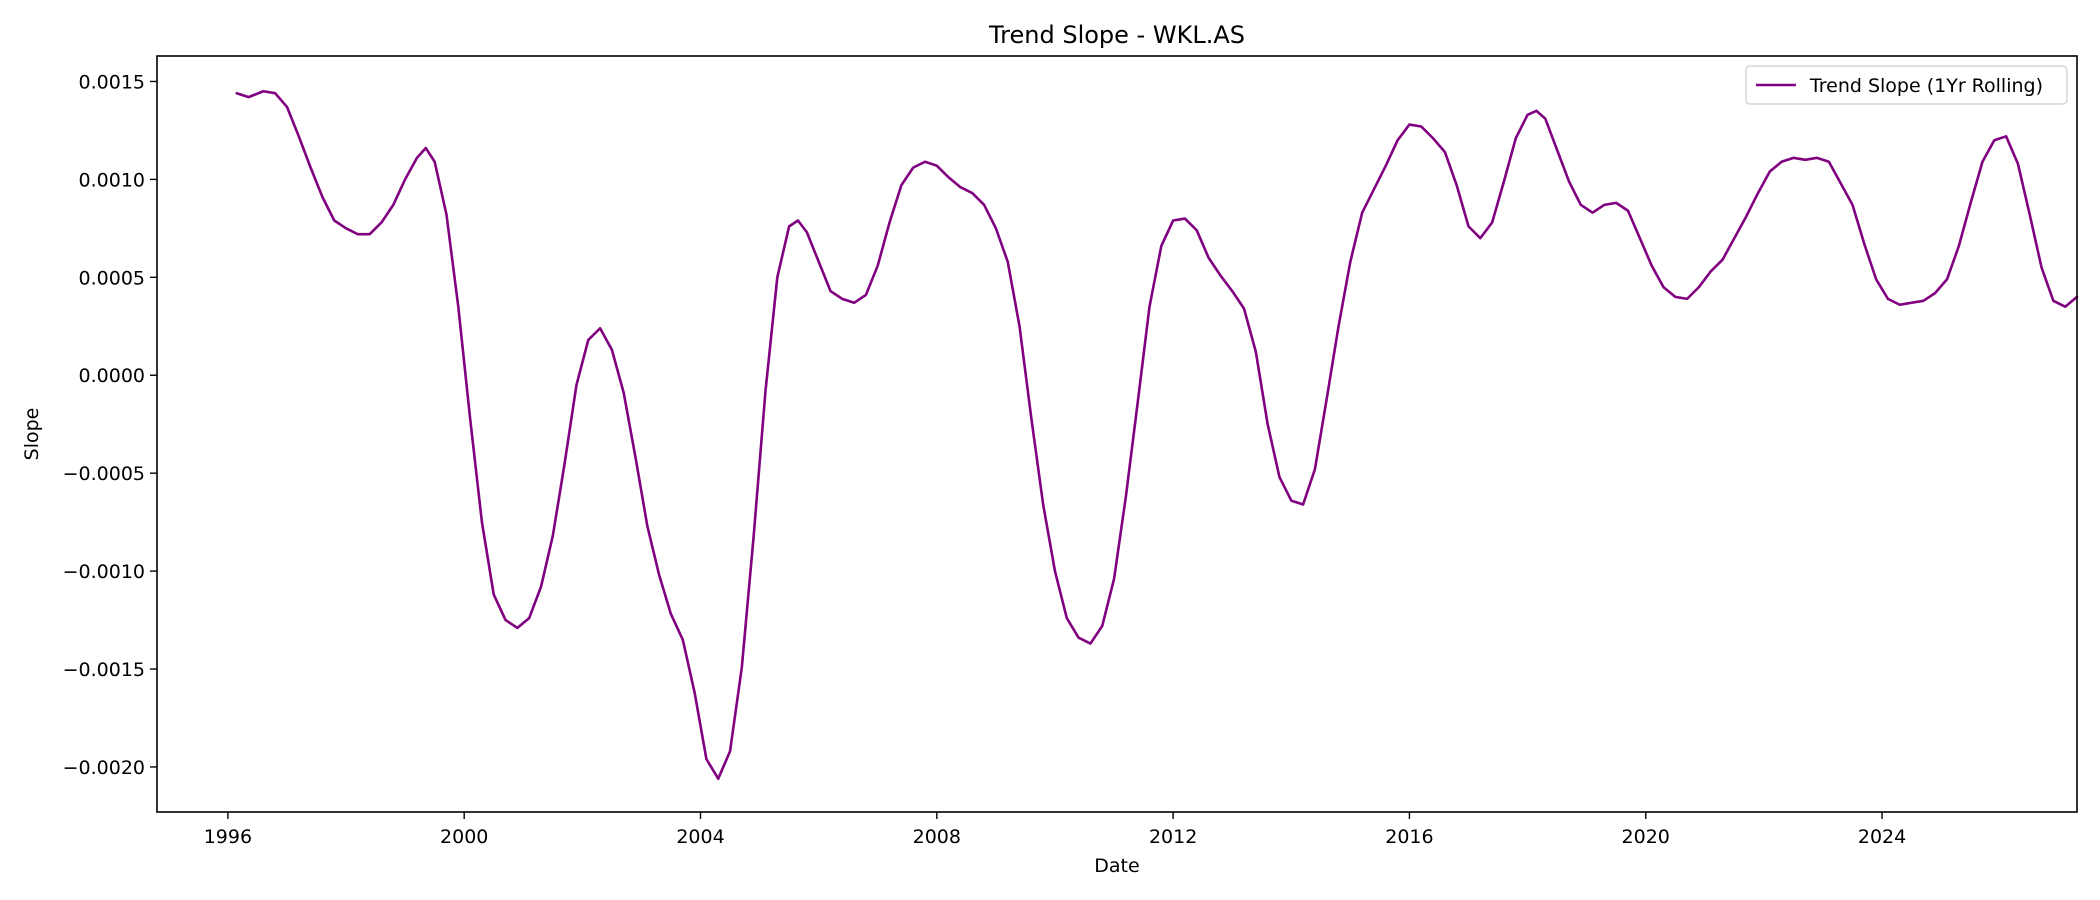  I want to click on legend: Trend Slope (1Yr Rolling), so click(1906, 85).